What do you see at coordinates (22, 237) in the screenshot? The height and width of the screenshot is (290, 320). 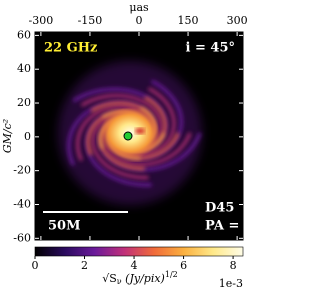 I see `y-tick-label: -60` at bounding box center [22, 237].